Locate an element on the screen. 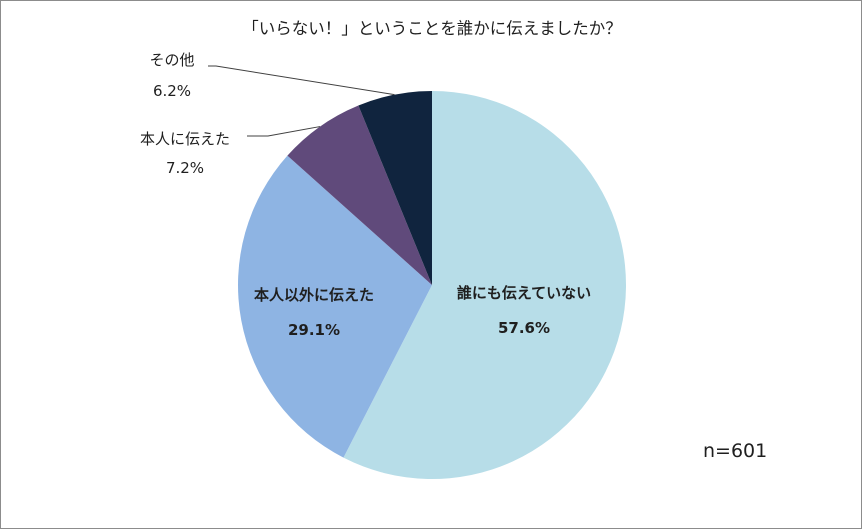  slice-label-3: その他 is located at coordinates (171, 60).